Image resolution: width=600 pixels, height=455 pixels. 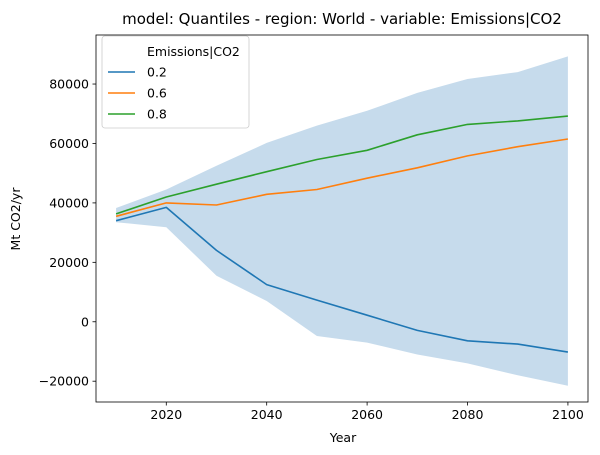 What do you see at coordinates (267, 414) in the screenshot?
I see `x-tick-label: 2040` at bounding box center [267, 414].